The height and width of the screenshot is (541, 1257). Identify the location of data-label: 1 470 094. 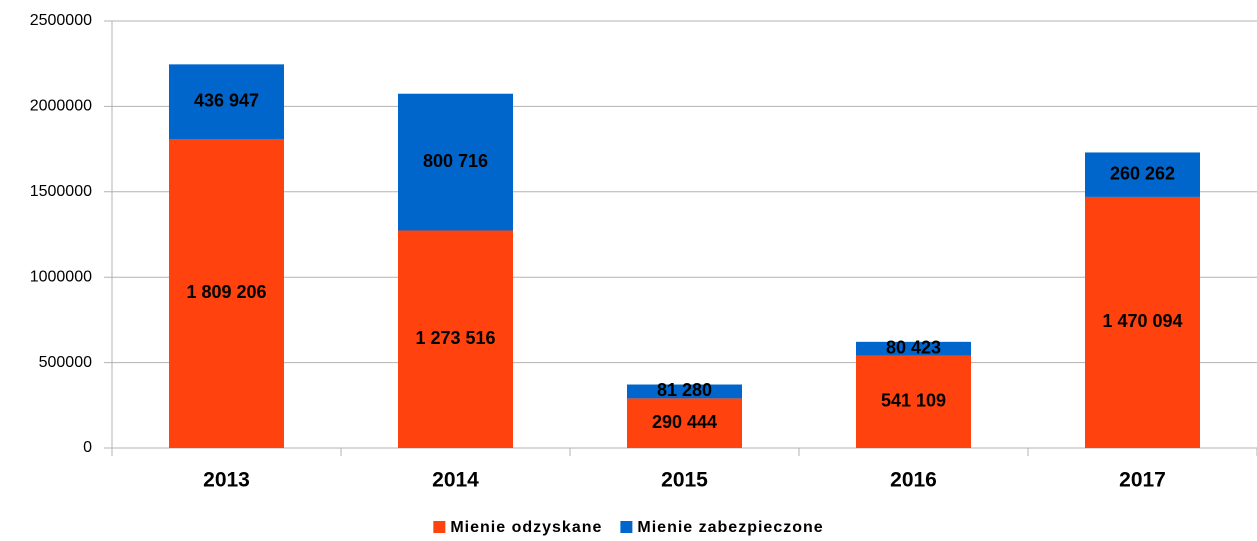
(1142, 321).